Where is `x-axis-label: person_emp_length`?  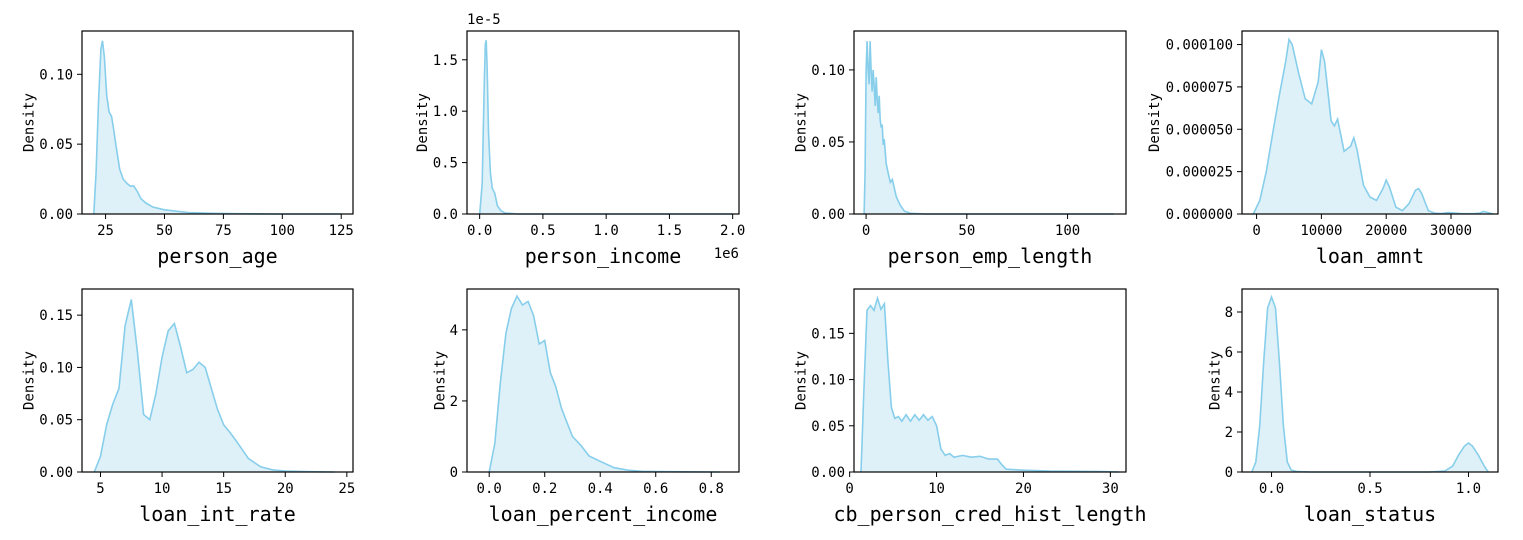
x-axis-label: person_emp_length is located at coordinates (990, 256).